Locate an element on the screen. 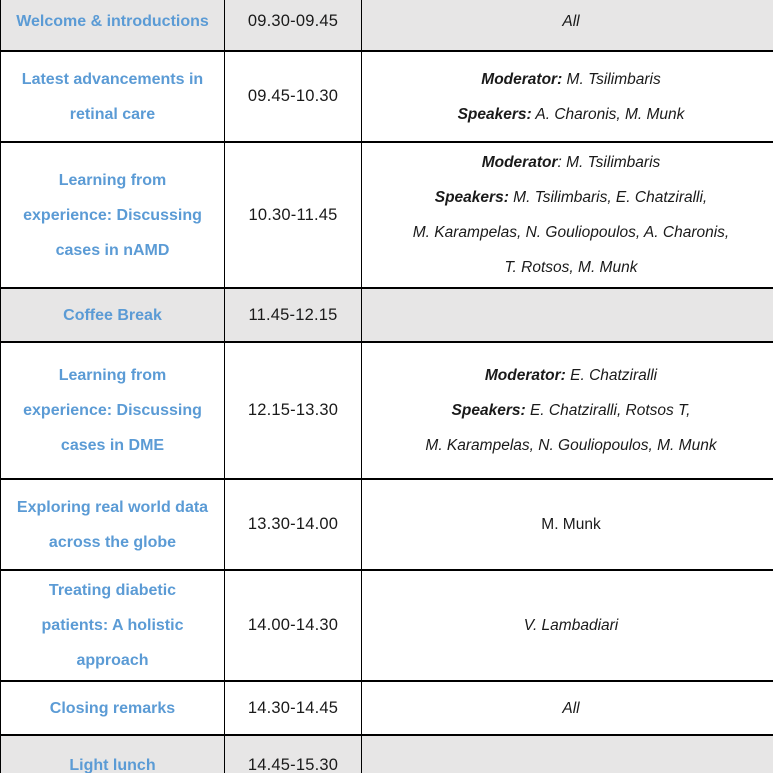 This screenshot has height=773, width=773. session-title-cell: Coffee Break is located at coordinates (112, 315).